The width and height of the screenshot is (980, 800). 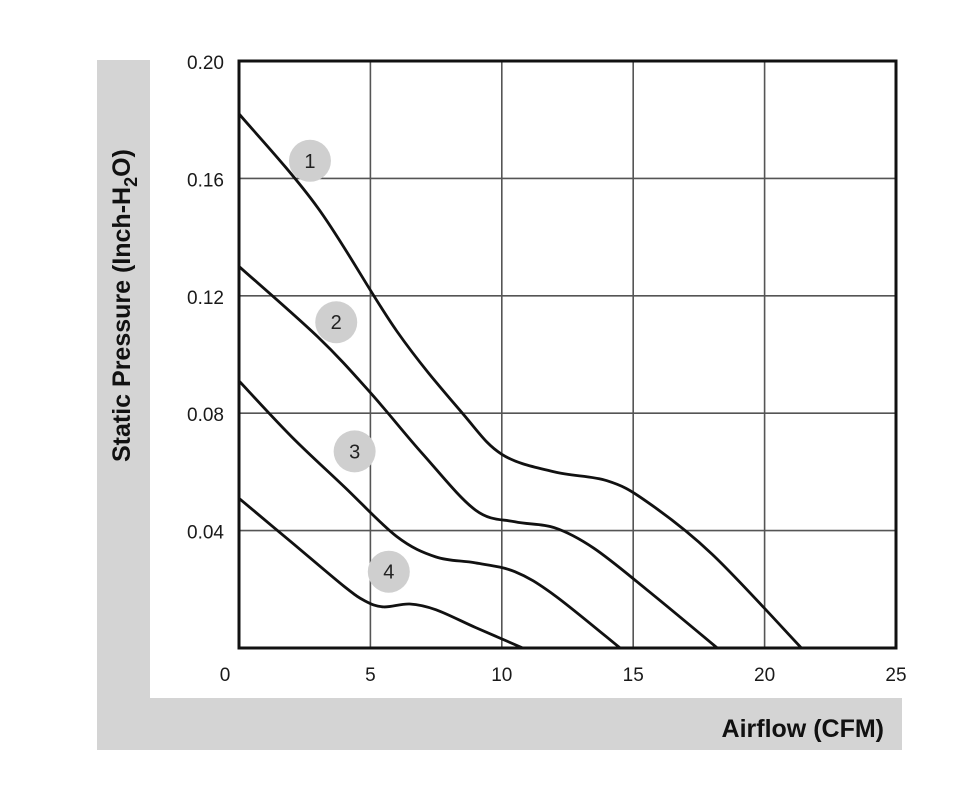 I want to click on x-tick-labels: 0 5 10 15 20 25, so click(x=563, y=675).